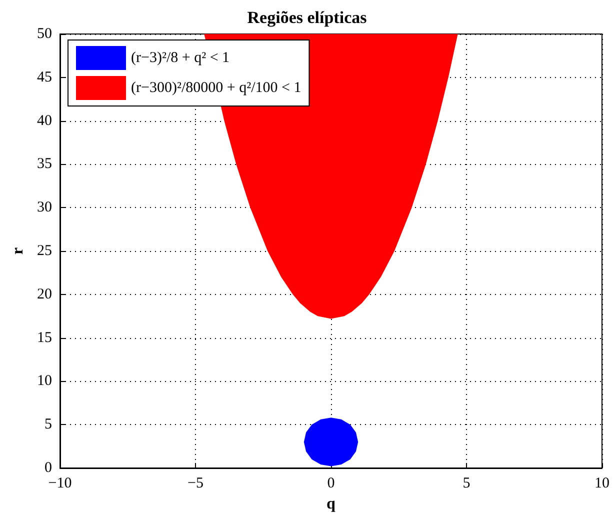  Describe the element at coordinates (331, 484) in the screenshot. I see `x-tick-label: 0` at that location.